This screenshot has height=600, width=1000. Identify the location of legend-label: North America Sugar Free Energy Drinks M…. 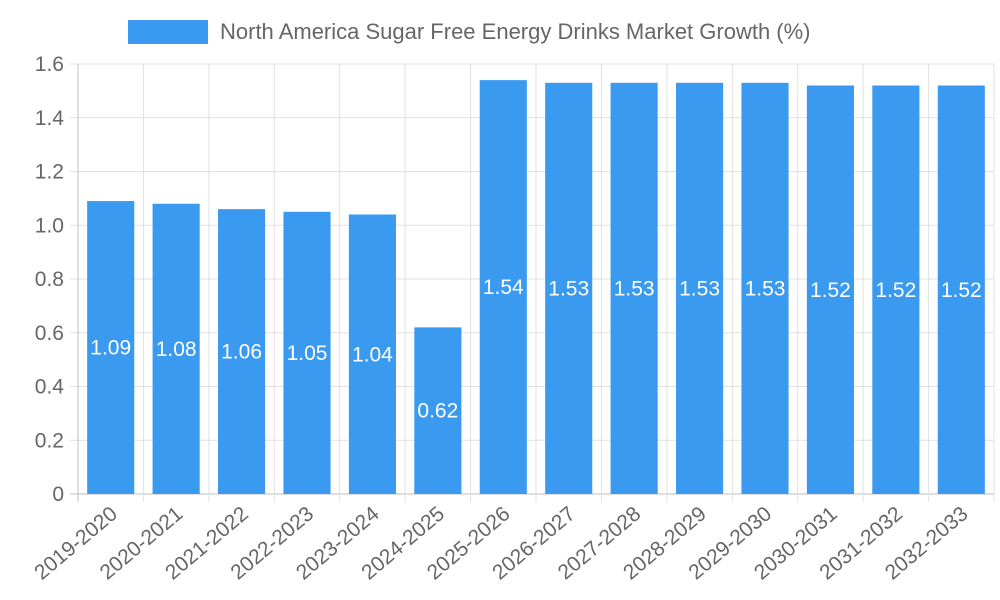
(515, 31).